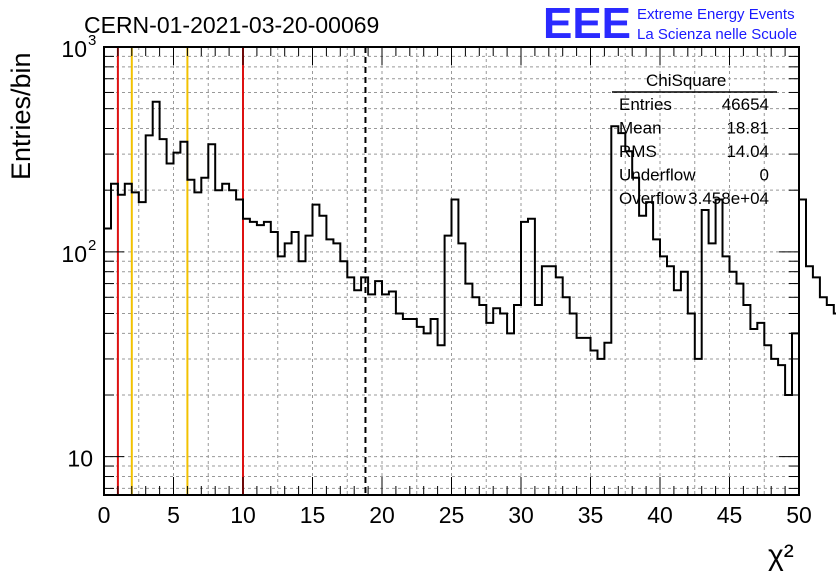 This screenshot has height=572, width=836. Describe the element at coordinates (92, 245) in the screenshot. I see `y-tick-label-exponent: 2` at that location.